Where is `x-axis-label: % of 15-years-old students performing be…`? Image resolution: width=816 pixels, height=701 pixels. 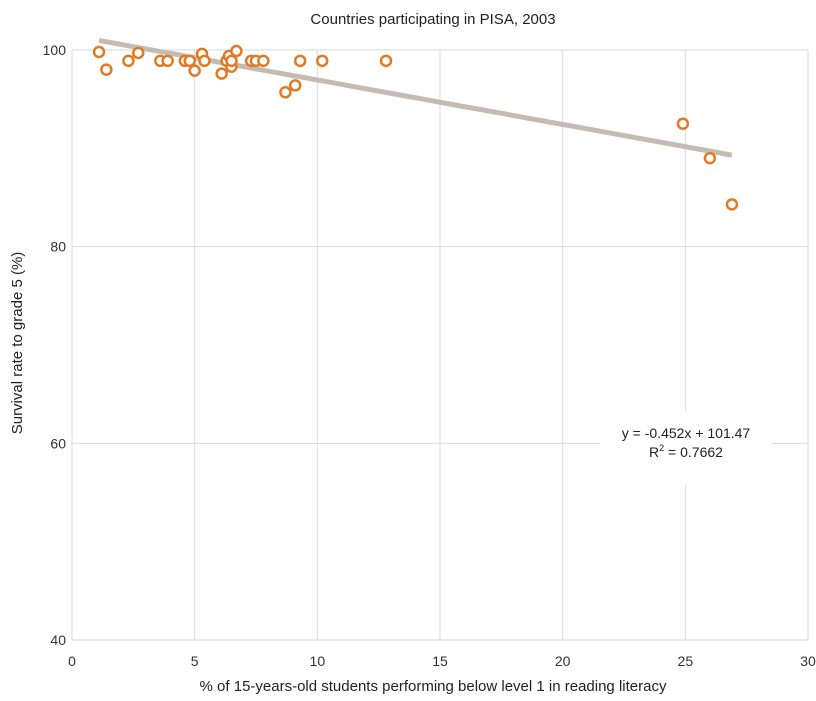
x-axis-label: % of 15-years-old students performing be… is located at coordinates (433, 686).